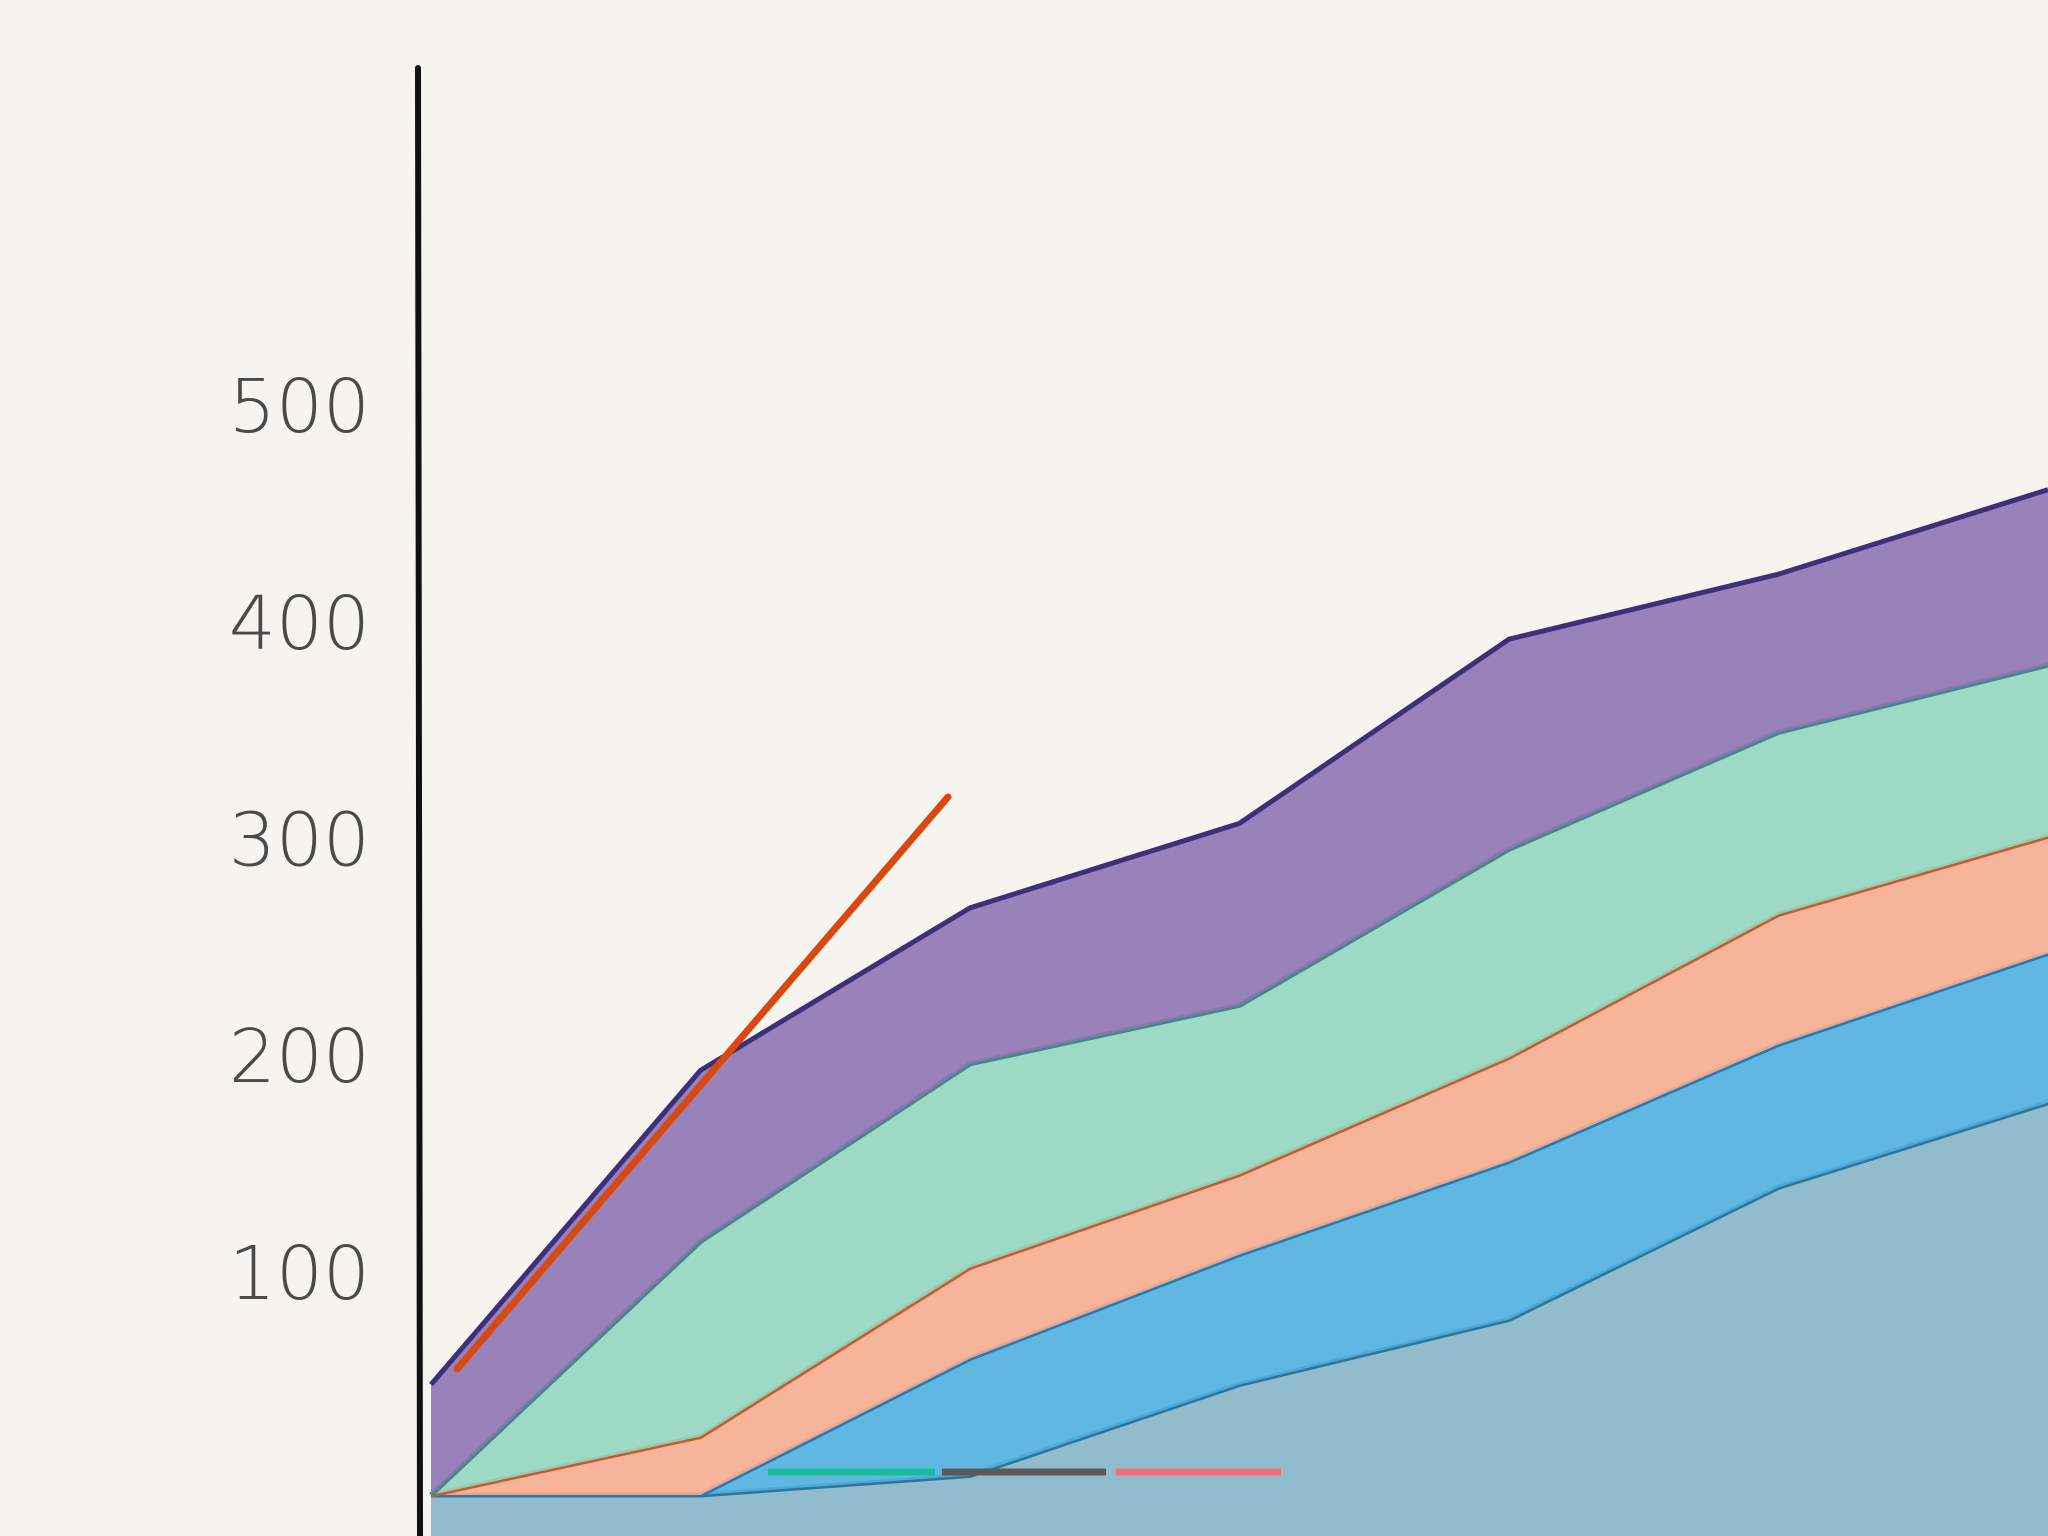 This screenshot has height=1536, width=2048. What do you see at coordinates (299, 1274) in the screenshot?
I see `y-tick-label: 100` at bounding box center [299, 1274].